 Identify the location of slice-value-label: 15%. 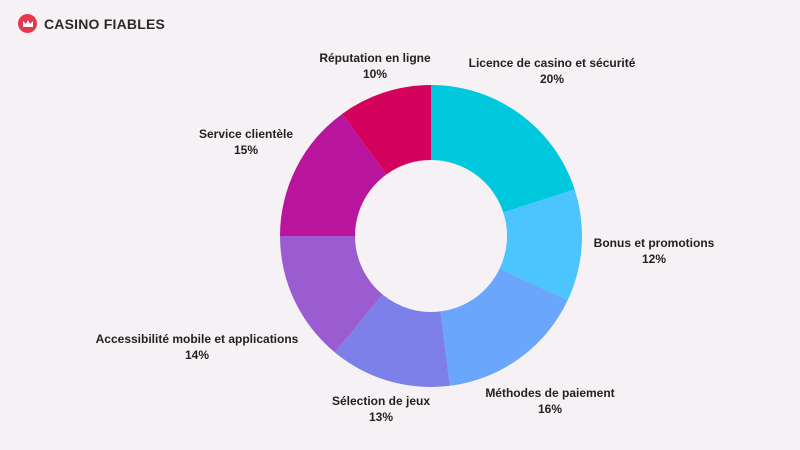
(246, 150).